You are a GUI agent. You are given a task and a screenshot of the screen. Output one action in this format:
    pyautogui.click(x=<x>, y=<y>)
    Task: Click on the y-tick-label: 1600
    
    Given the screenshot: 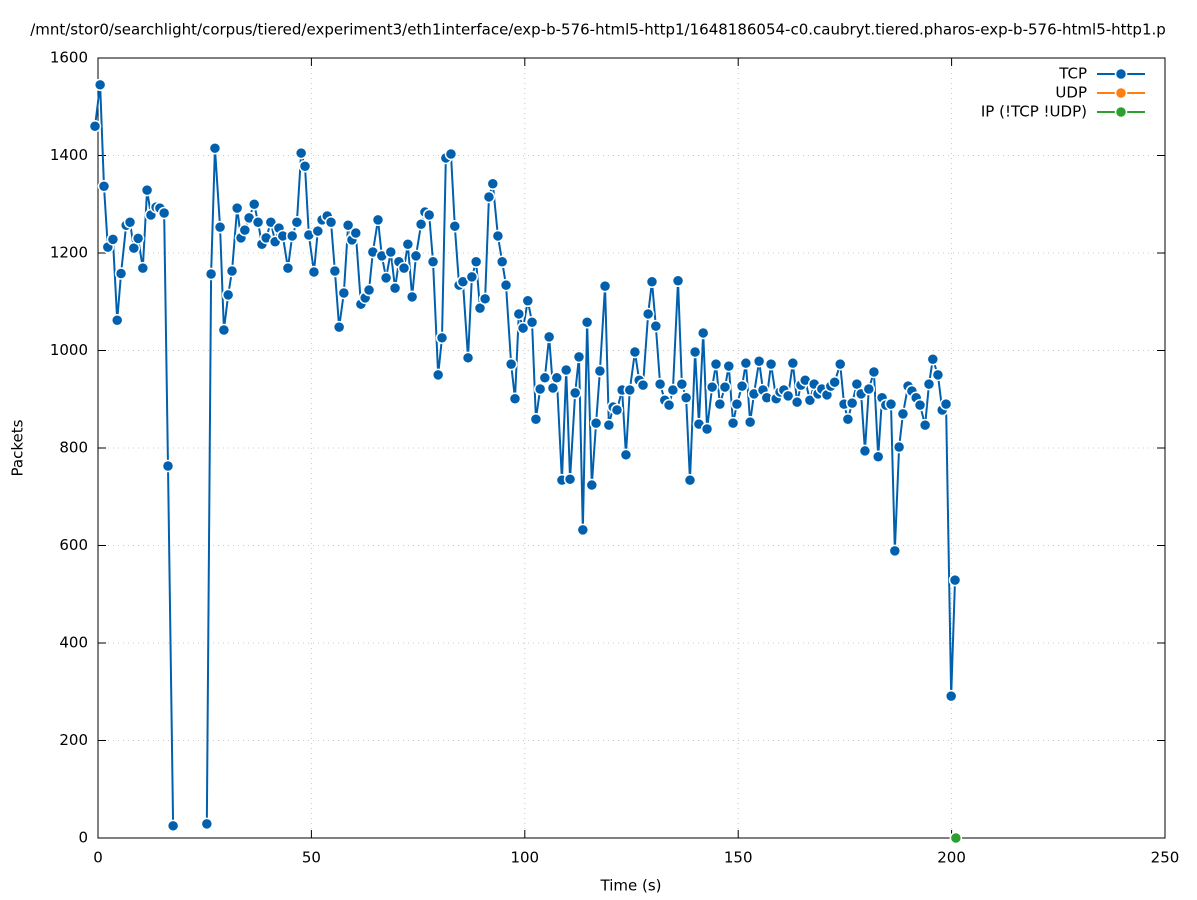 What is the action you would take?
    pyautogui.click(x=69, y=58)
    